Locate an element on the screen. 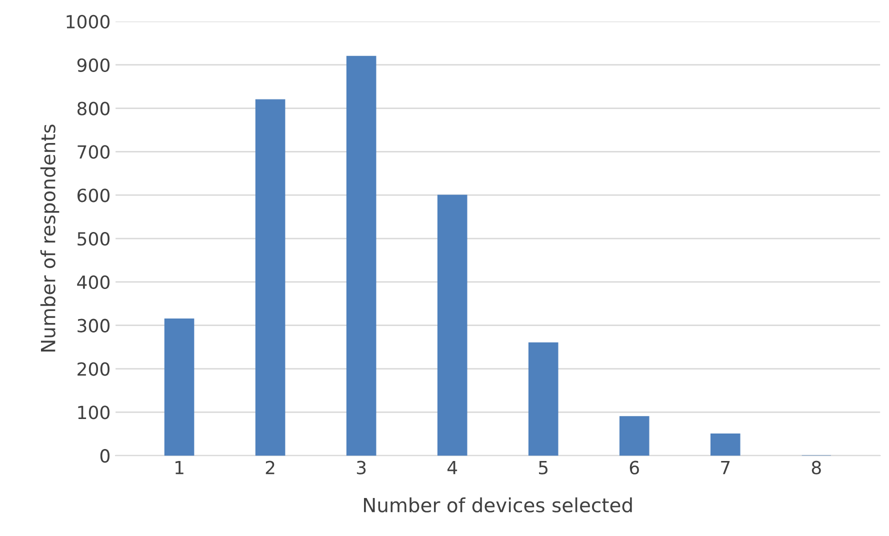 The height and width of the screenshot is (536, 889). y-tick-label: 200 is located at coordinates (94, 369).